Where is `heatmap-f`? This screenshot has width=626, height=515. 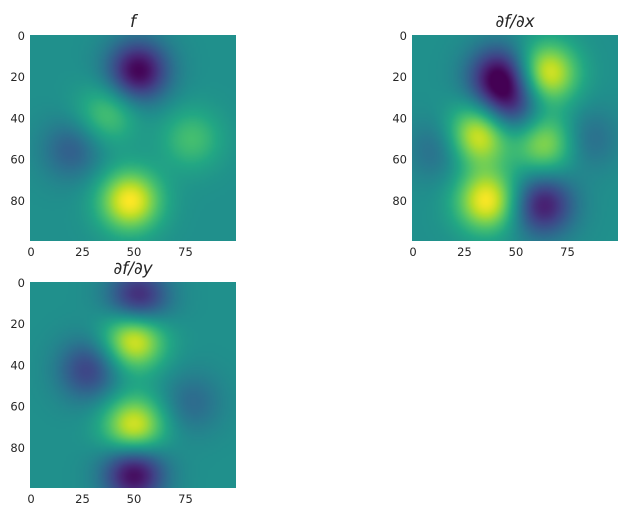
heatmap-f is located at coordinates (133, 138).